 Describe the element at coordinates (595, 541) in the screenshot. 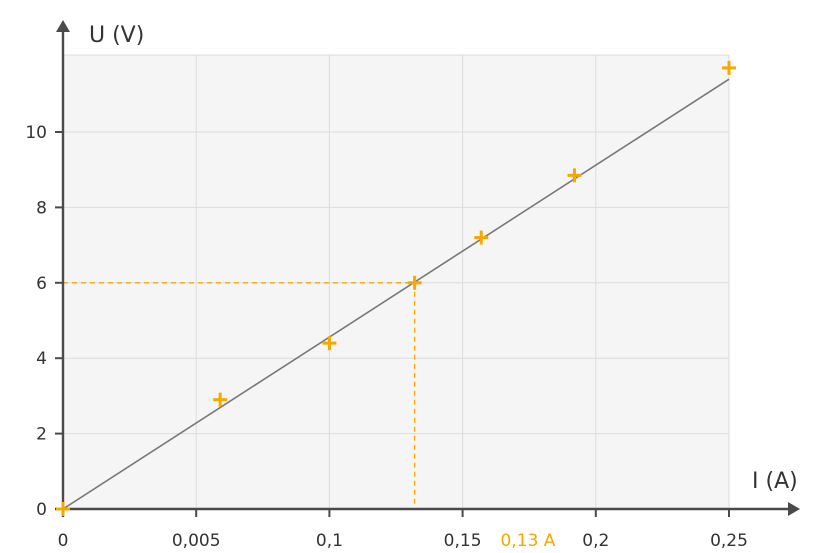

I see `x-tick-label: 0,2` at that location.